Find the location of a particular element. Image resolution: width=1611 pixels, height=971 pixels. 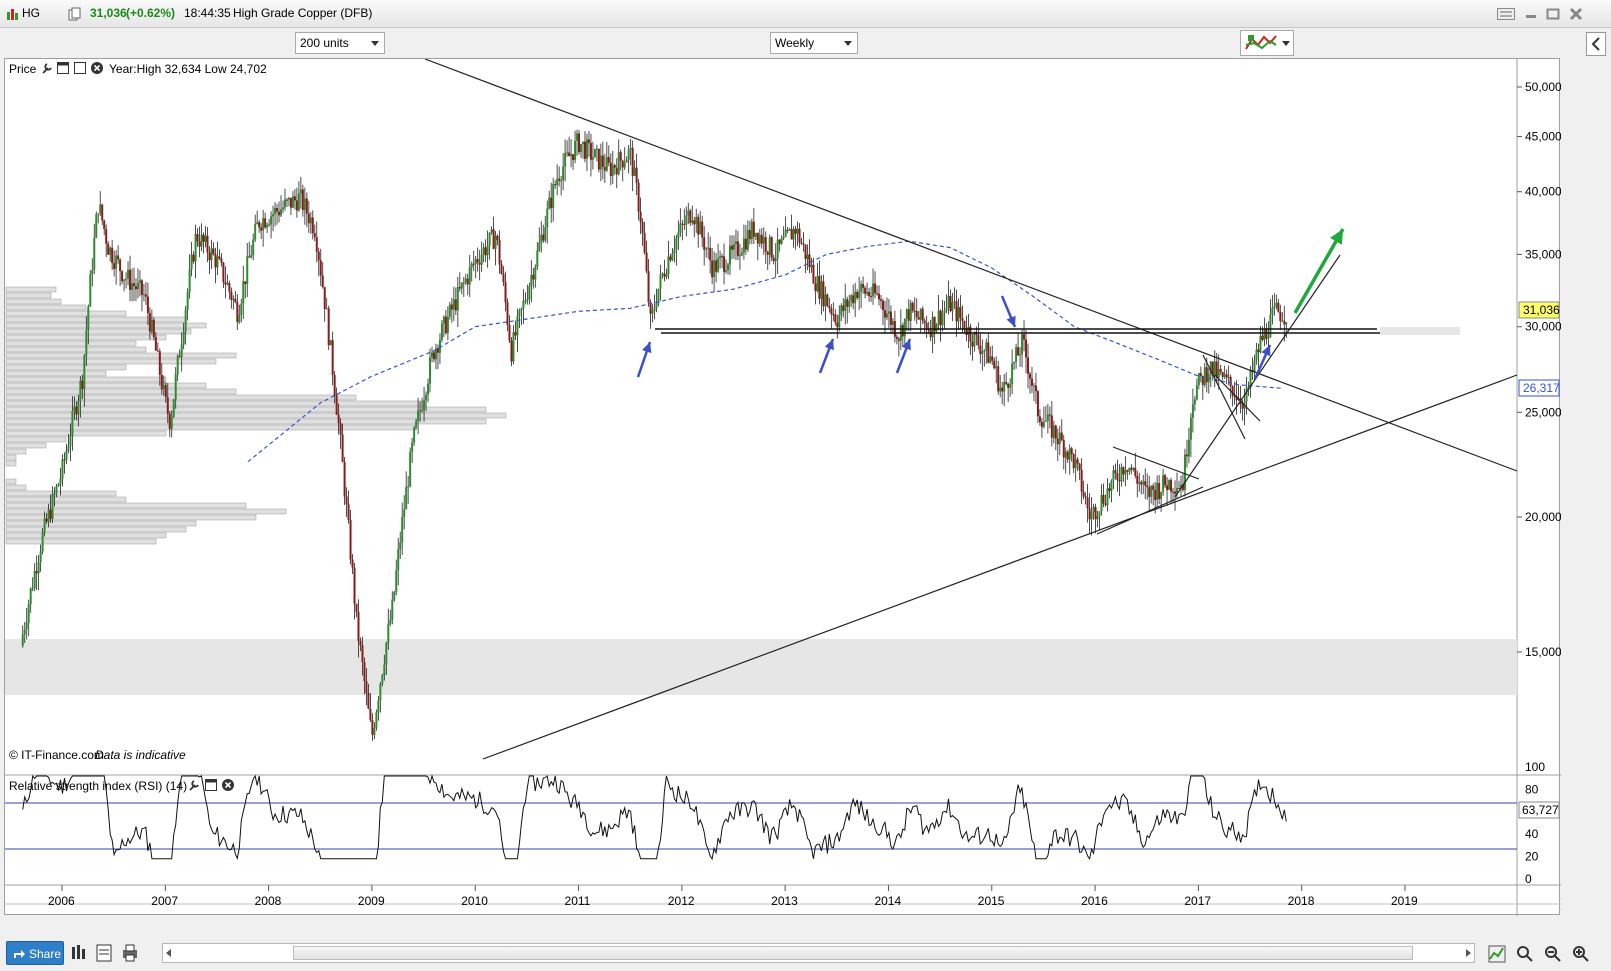

moving-average-line is located at coordinates (764, 351).